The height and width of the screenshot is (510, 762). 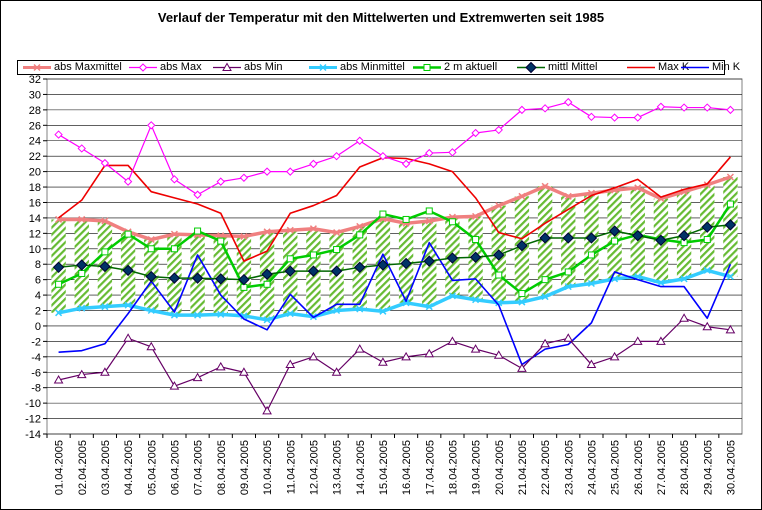 I want to click on y-tick-label: 4, so click(x=38, y=296).